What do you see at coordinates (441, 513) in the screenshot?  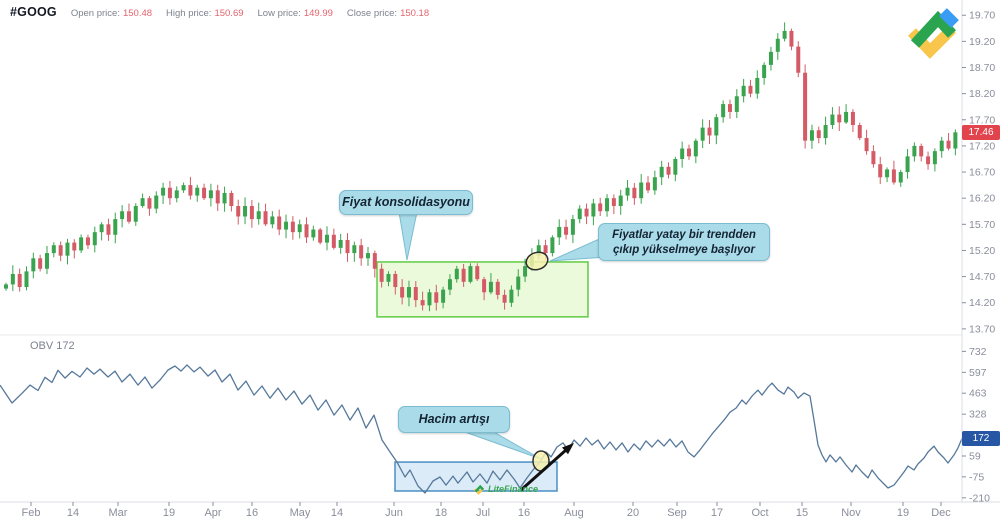 I see `time-tick-label: 18` at bounding box center [441, 513].